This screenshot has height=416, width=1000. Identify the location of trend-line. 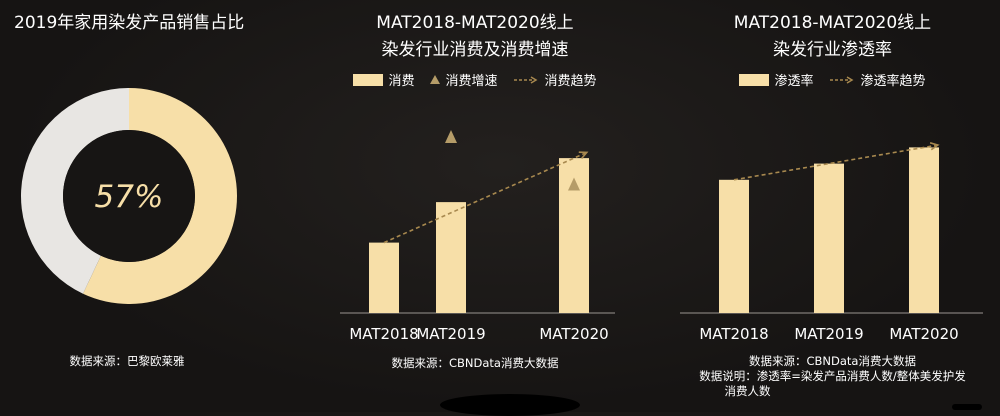
(485, 197).